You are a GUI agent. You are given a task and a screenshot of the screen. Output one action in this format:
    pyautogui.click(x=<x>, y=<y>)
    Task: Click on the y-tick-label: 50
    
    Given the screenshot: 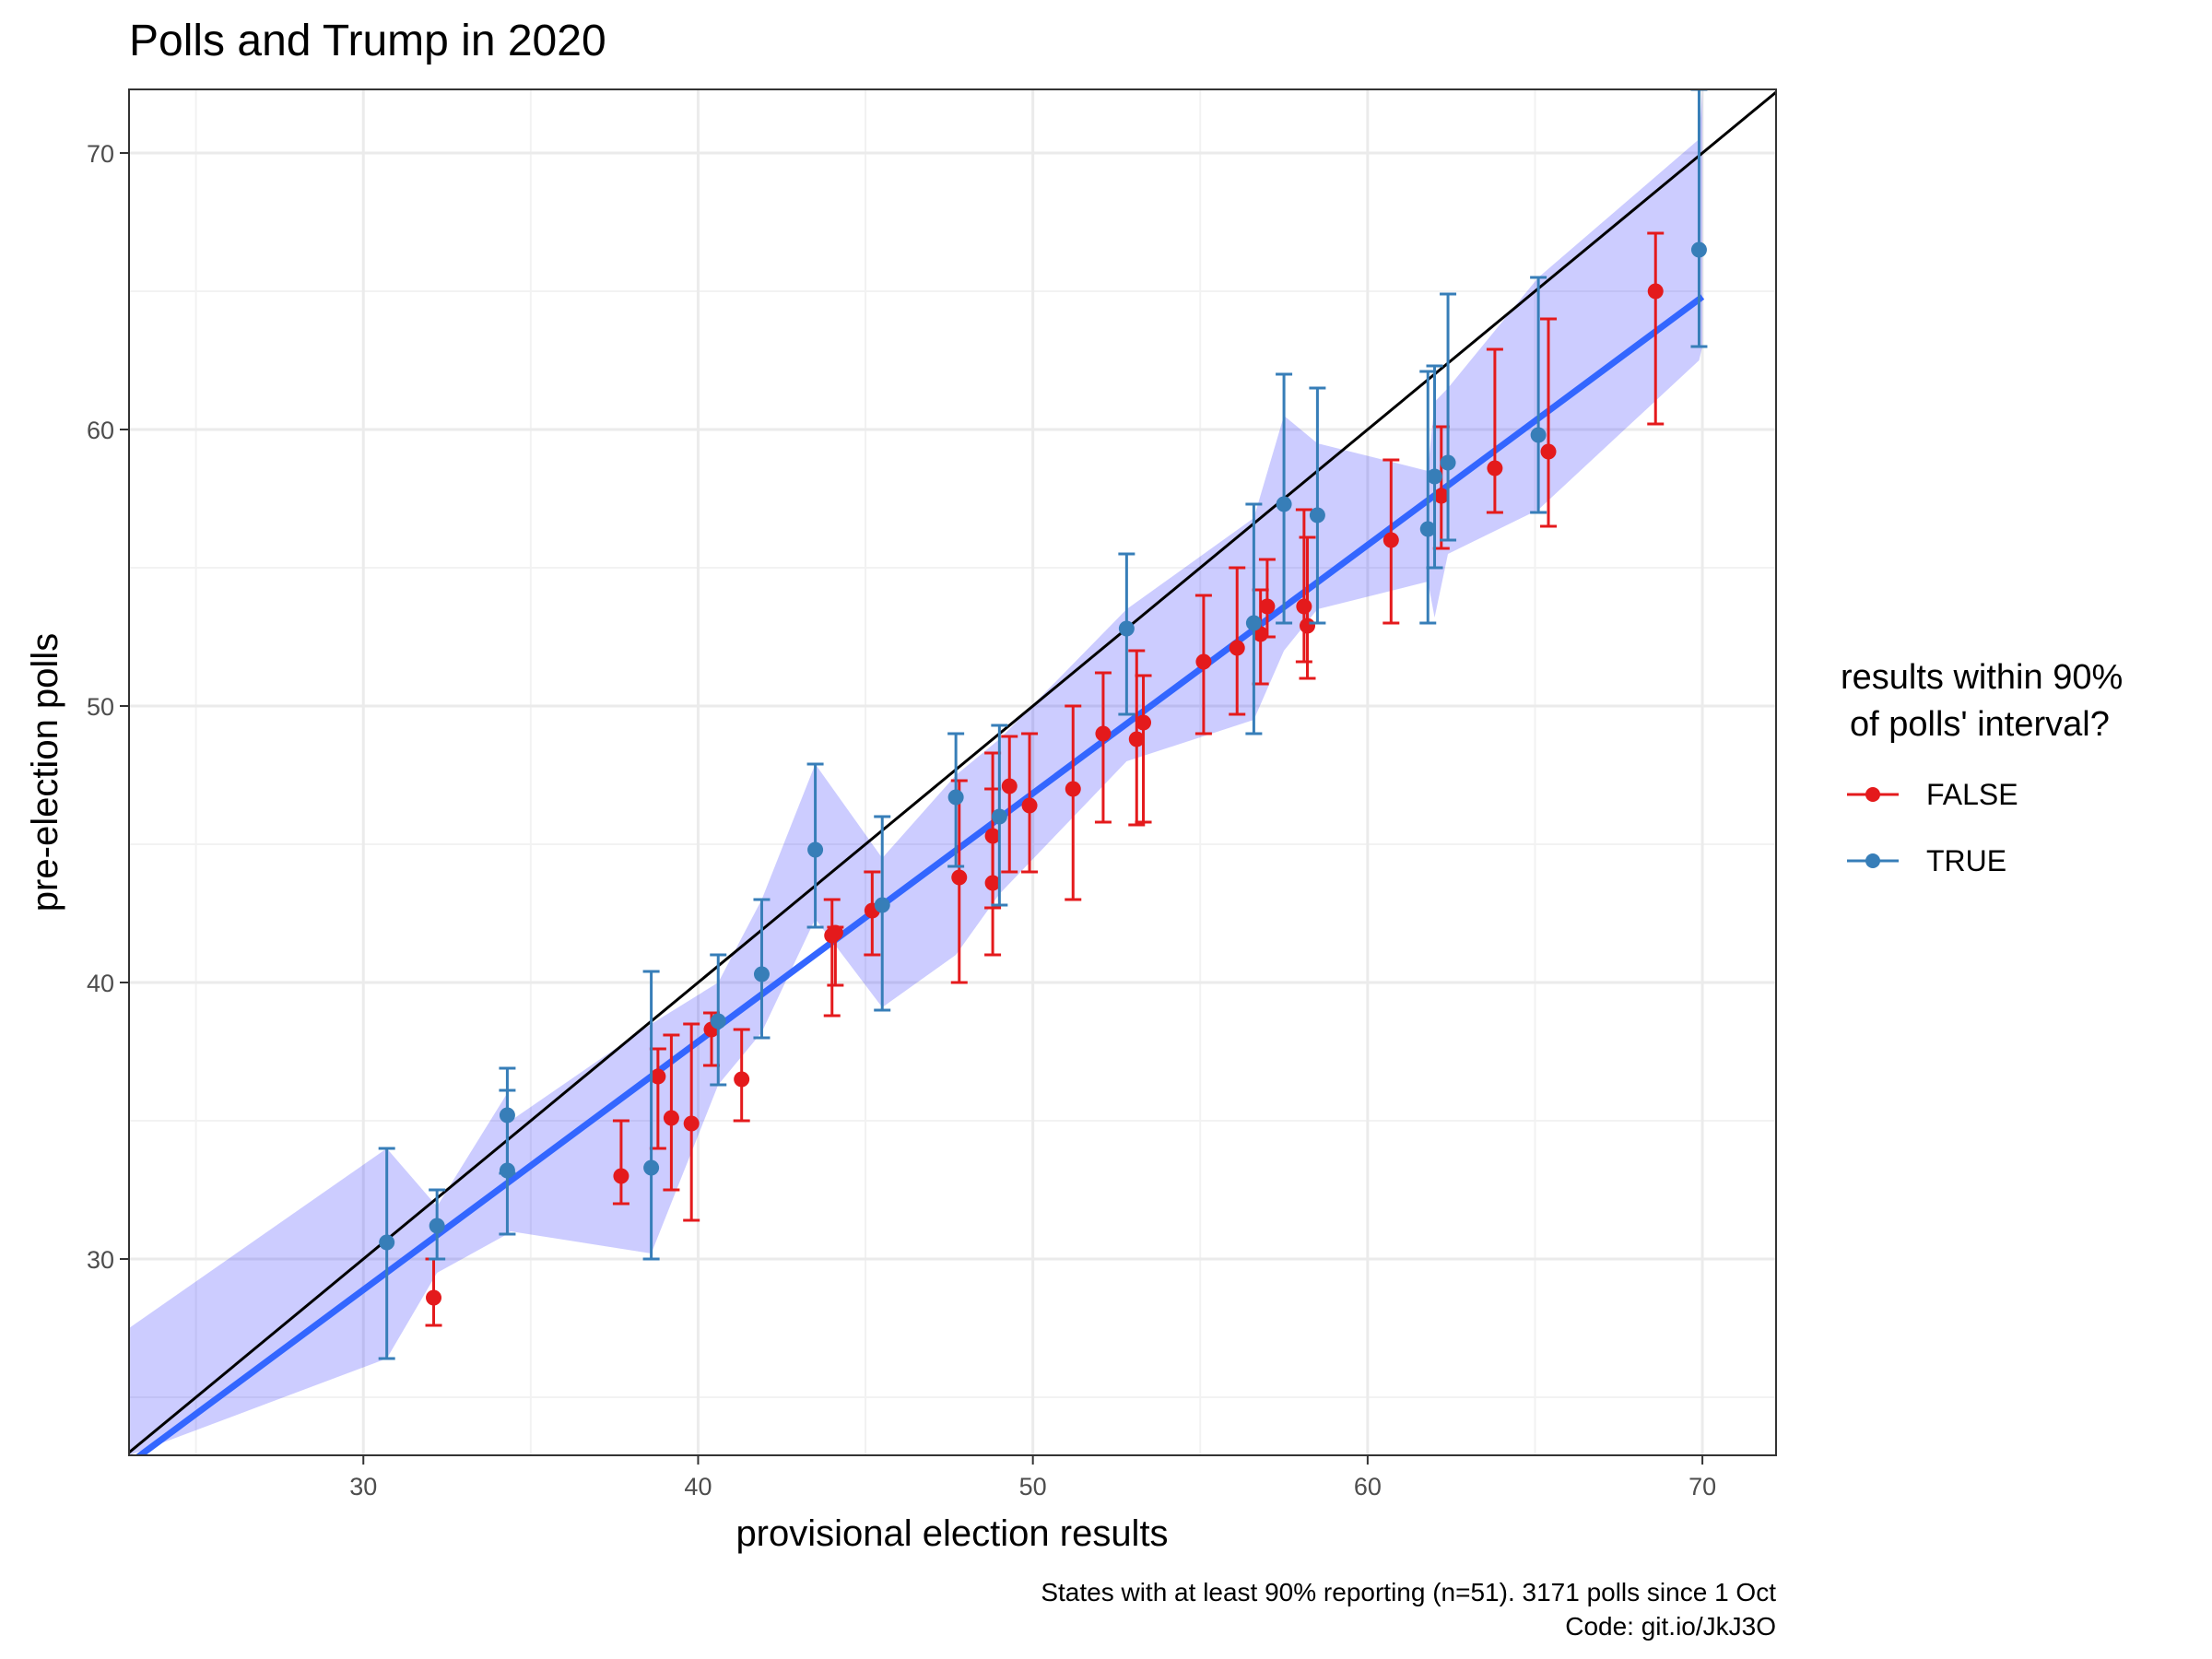 What is the action you would take?
    pyautogui.click(x=100, y=707)
    